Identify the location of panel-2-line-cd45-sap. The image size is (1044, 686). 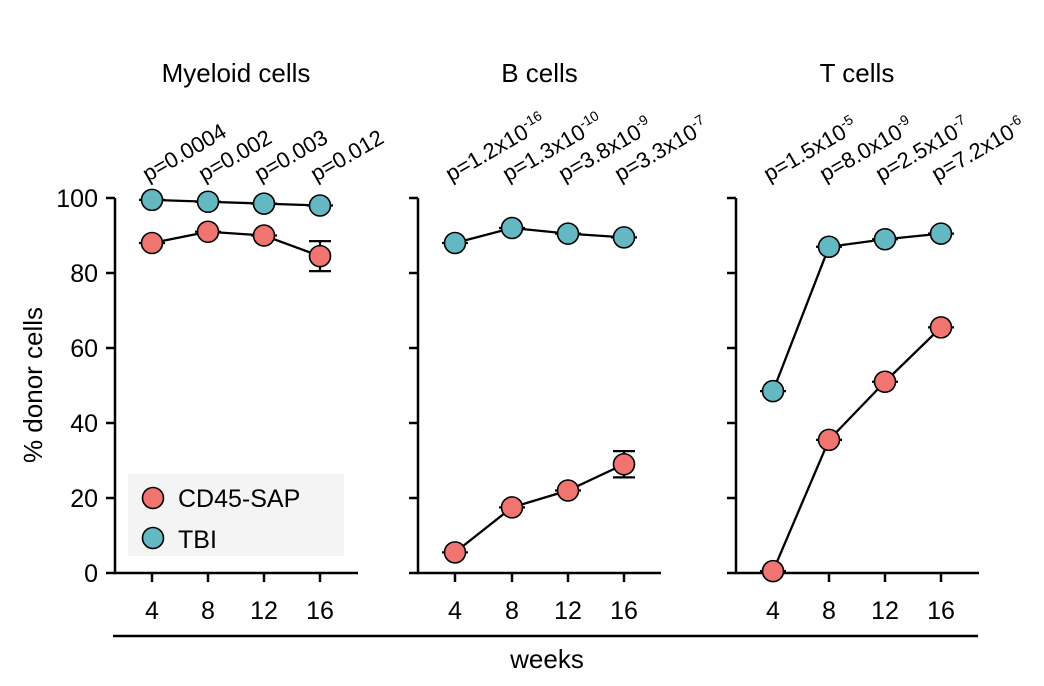
(856, 449).